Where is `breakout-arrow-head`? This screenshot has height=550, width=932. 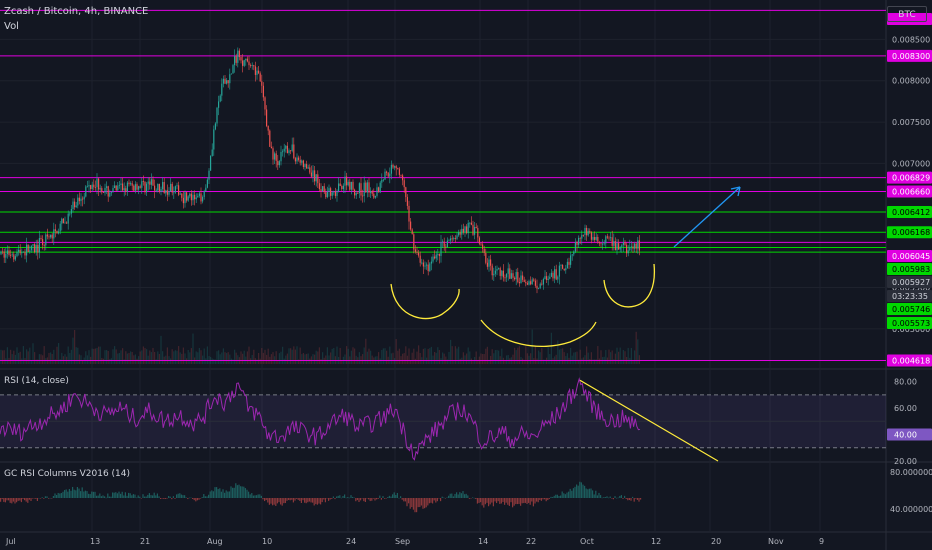 breakout-arrow-head is located at coordinates (735, 191).